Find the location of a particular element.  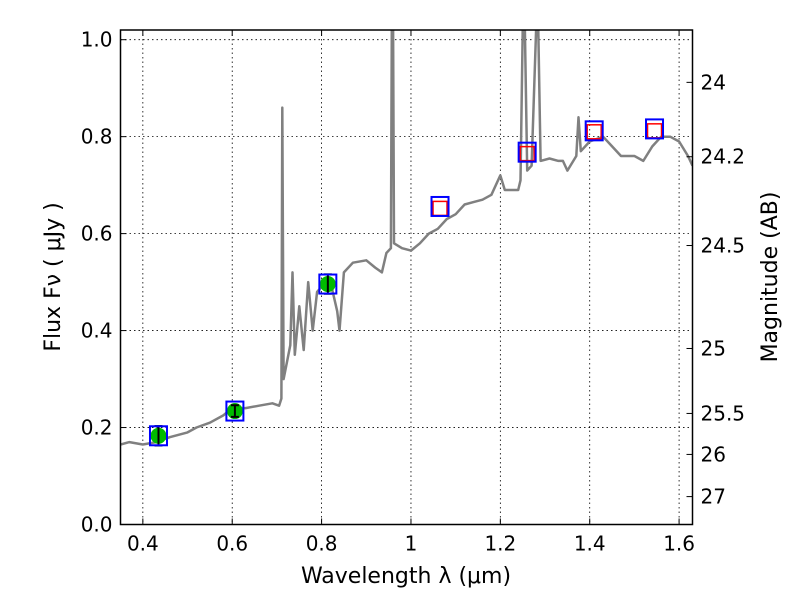

right-tick-label: 27 is located at coordinates (713, 497).